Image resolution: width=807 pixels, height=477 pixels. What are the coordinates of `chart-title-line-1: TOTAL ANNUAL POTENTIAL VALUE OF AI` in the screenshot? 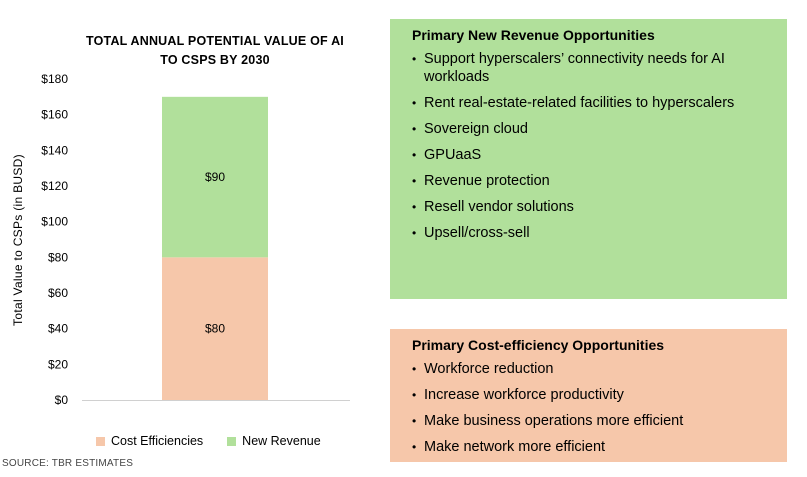 It's located at (215, 41).